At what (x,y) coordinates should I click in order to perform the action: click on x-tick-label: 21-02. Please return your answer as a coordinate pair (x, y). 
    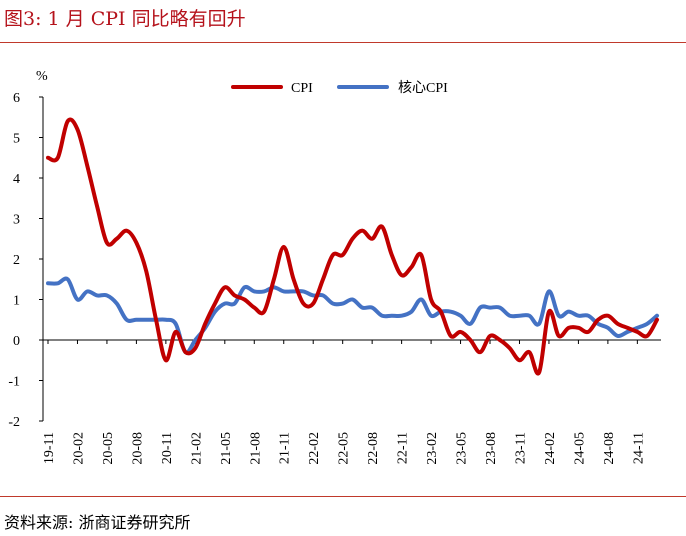
    Looking at the image, I should click on (196, 448).